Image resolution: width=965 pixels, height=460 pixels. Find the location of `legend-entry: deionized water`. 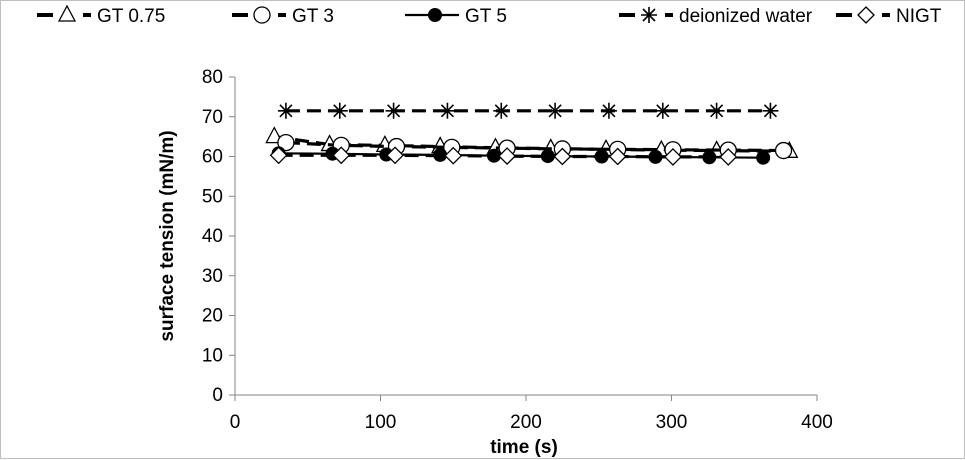

legend-entry: deionized water is located at coordinates (716, 16).